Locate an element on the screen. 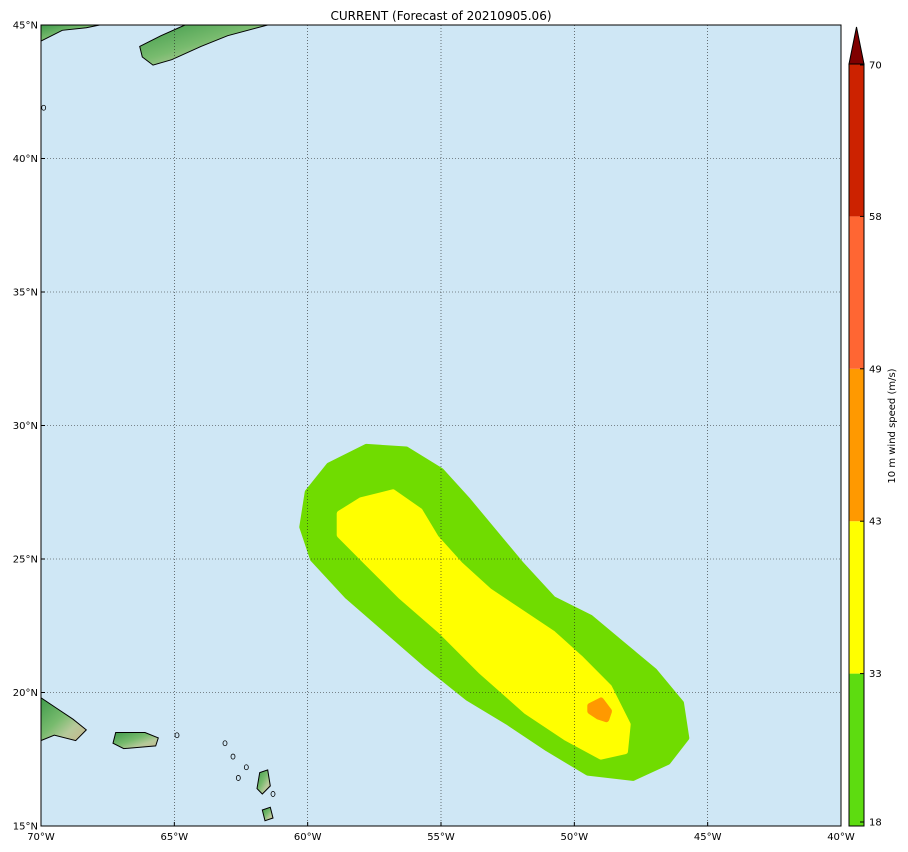  lon-tick-label: 45°W is located at coordinates (708, 837).